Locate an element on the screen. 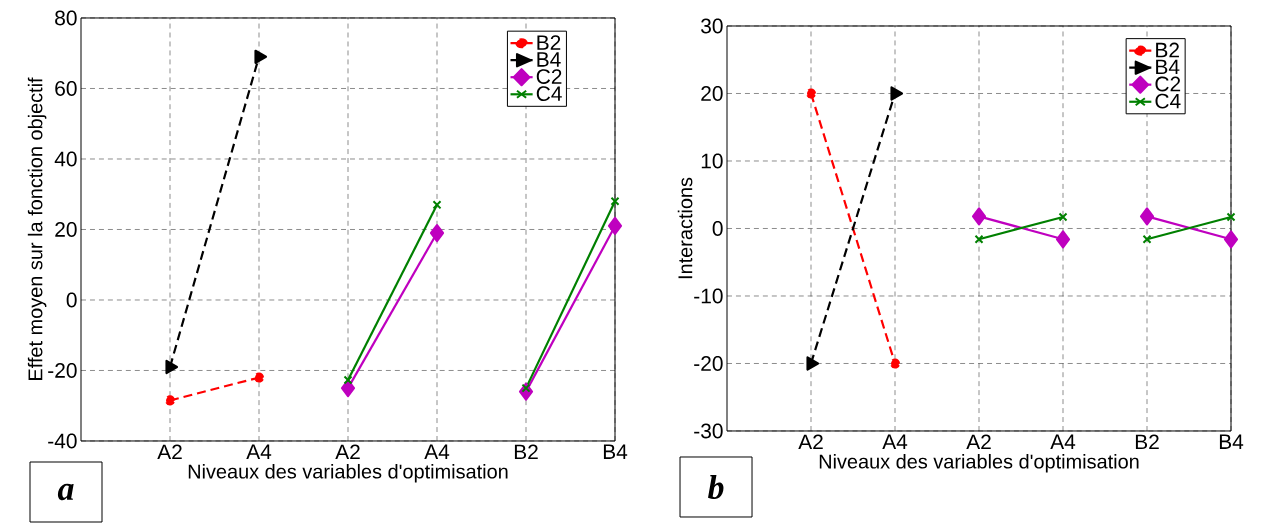  y-tick-label: -40 is located at coordinates (62, 441).